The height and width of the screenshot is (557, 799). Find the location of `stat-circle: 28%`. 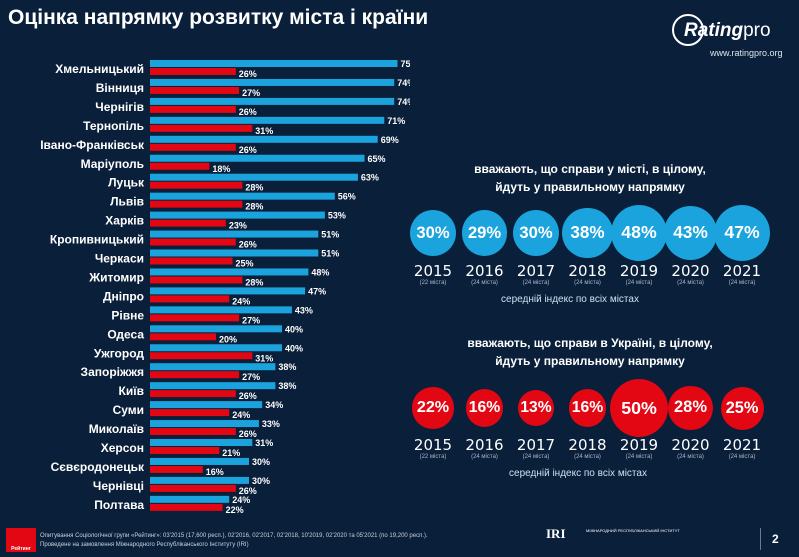

stat-circle: 28% is located at coordinates (690, 408).